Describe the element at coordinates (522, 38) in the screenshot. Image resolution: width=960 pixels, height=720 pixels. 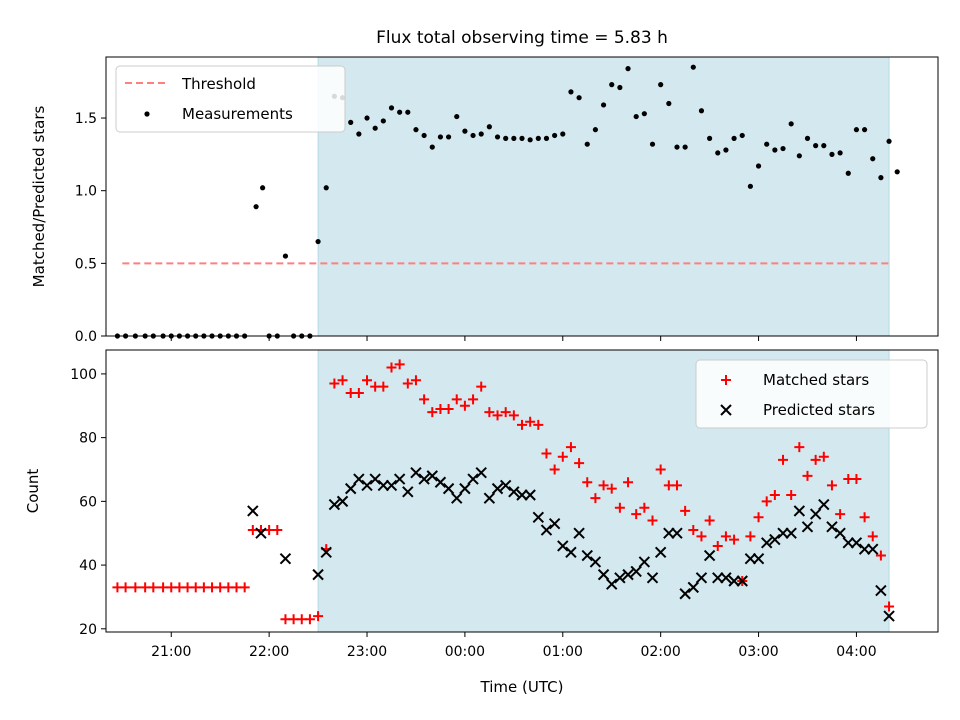
I see `chart-title: Flux total observing time = 5.83 h` at that location.